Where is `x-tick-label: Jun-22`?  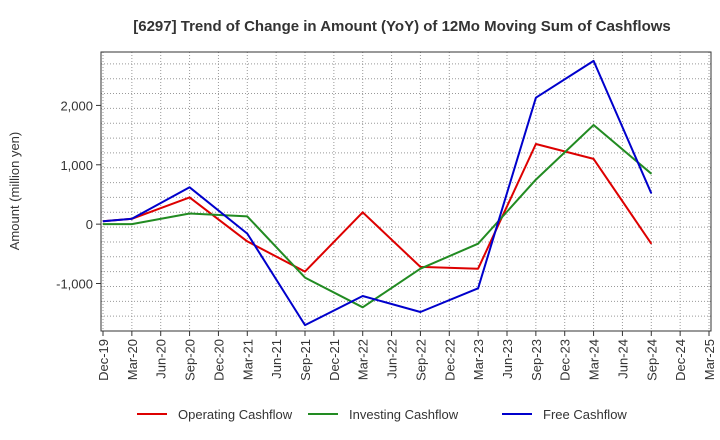
x-tick-label: Jun-22 is located at coordinates (392, 359).